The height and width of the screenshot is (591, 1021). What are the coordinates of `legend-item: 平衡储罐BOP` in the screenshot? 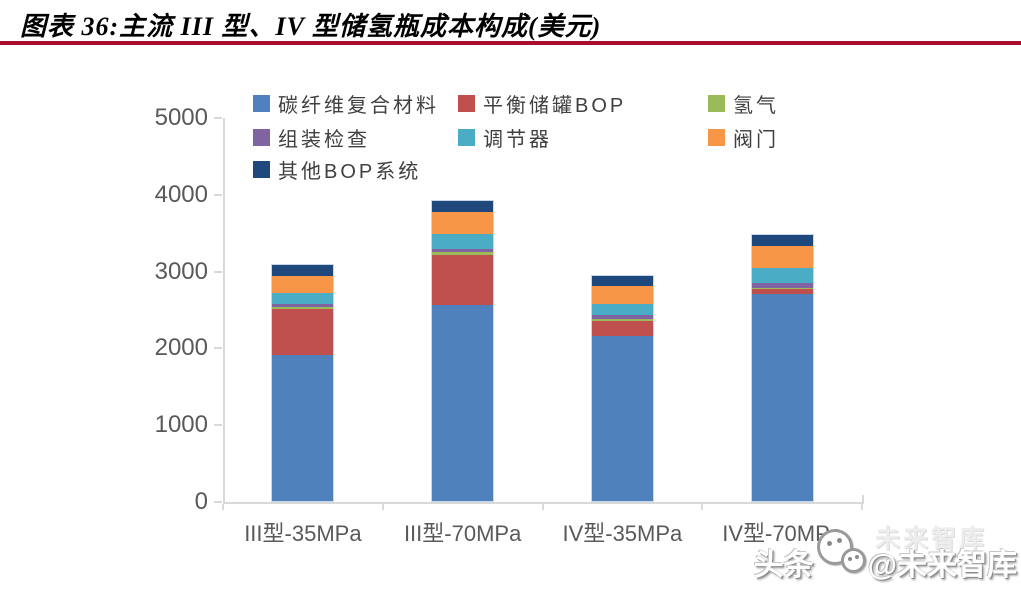 It's located at (542, 104).